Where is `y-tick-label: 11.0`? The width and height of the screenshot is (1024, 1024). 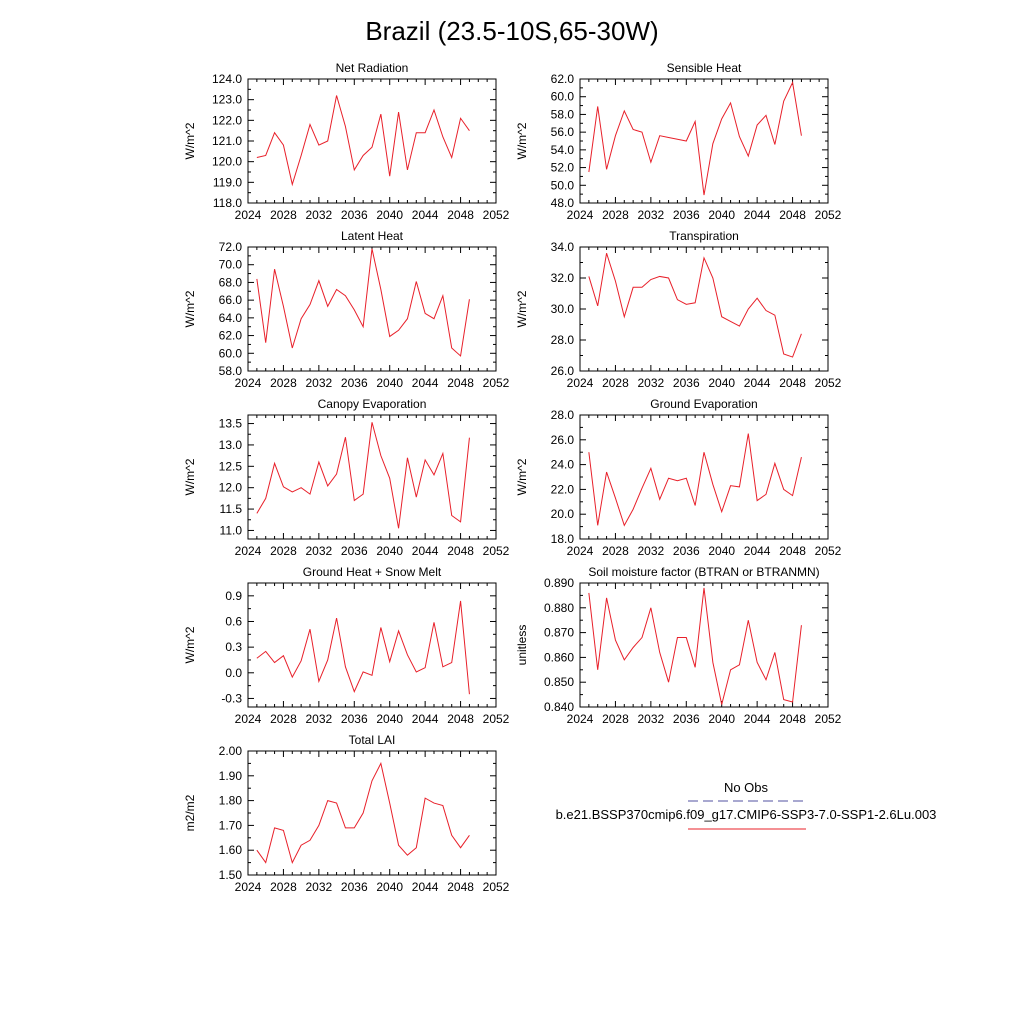 y-tick-label: 11.0 is located at coordinates (231, 530).